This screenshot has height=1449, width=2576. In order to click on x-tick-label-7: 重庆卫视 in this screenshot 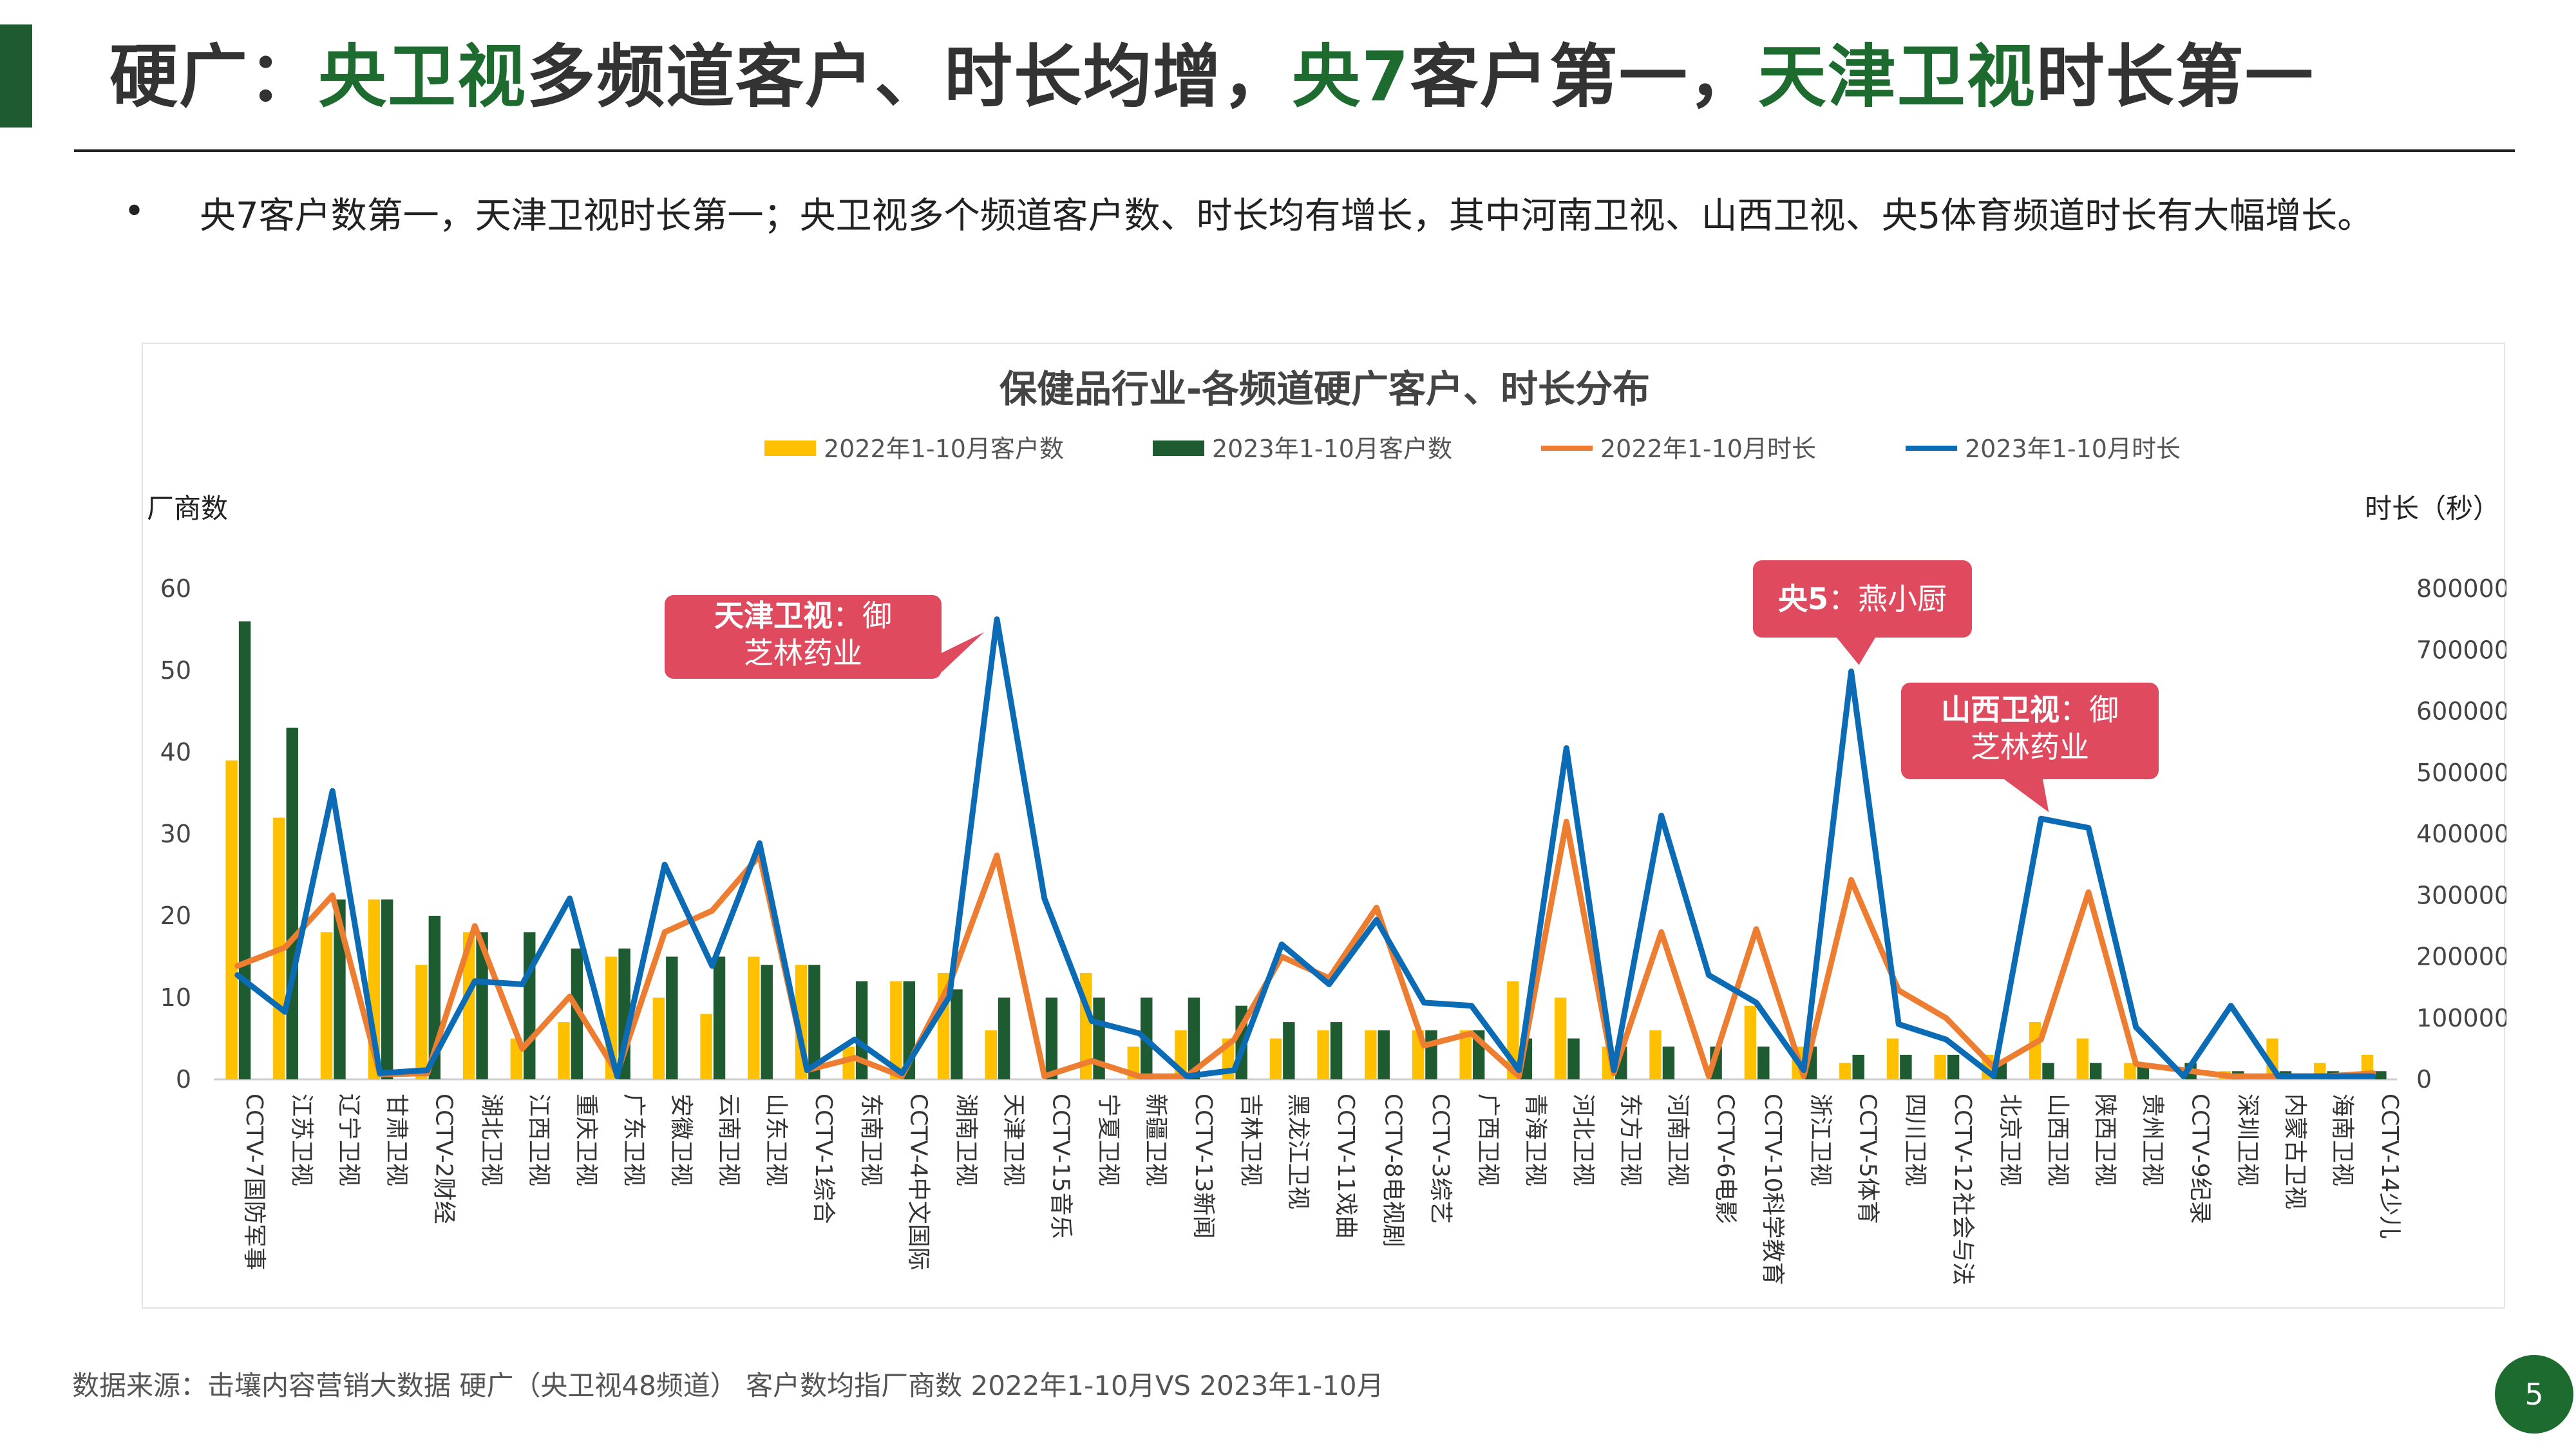, I will do `click(587, 1140)`.